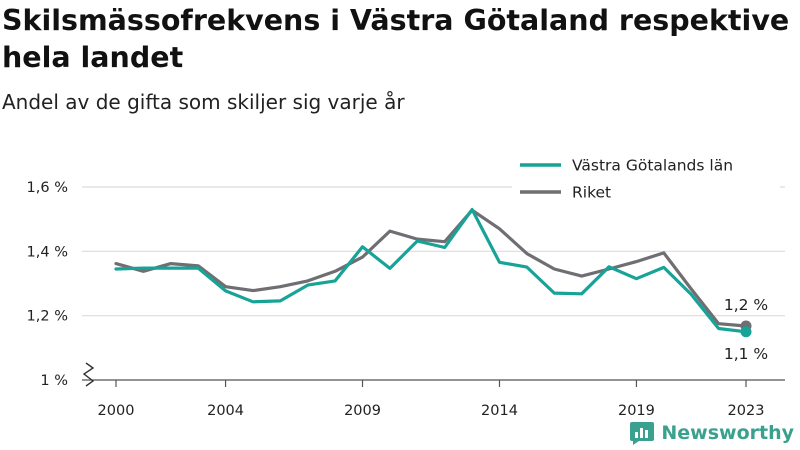  Describe the element at coordinates (727, 433) in the screenshot. I see `brand-name: Newsworthy` at that location.